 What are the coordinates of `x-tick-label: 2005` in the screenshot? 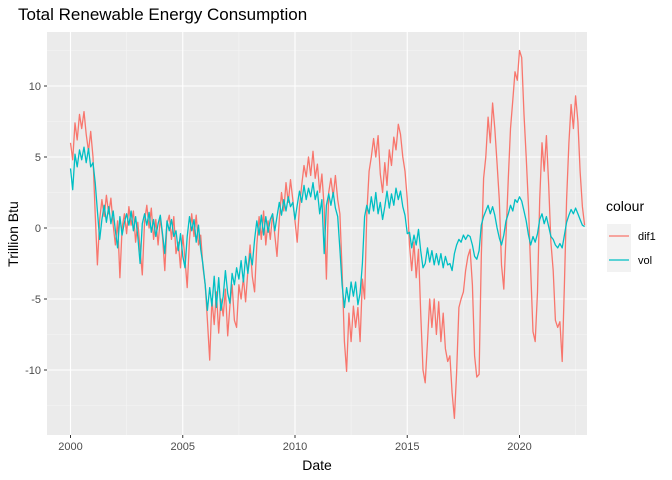 It's located at (183, 447).